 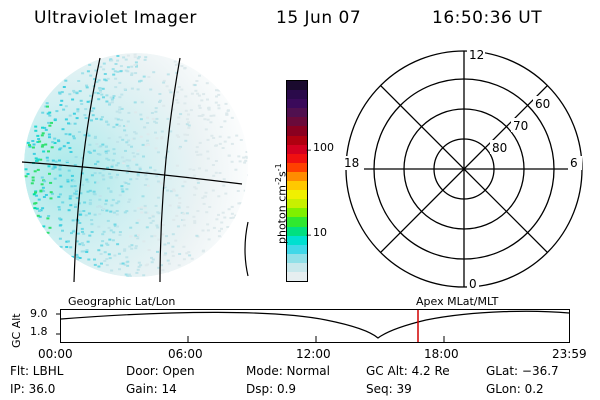 What do you see at coordinates (122, 301) in the screenshot?
I see `geographic-latlon-label: Geographic Lat/Lon` at bounding box center [122, 301].